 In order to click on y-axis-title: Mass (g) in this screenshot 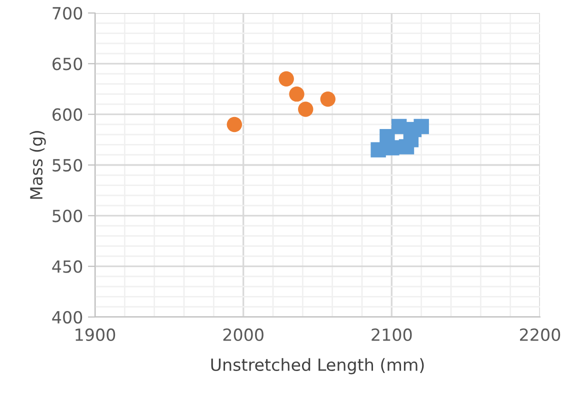, I will do `click(38, 165)`.